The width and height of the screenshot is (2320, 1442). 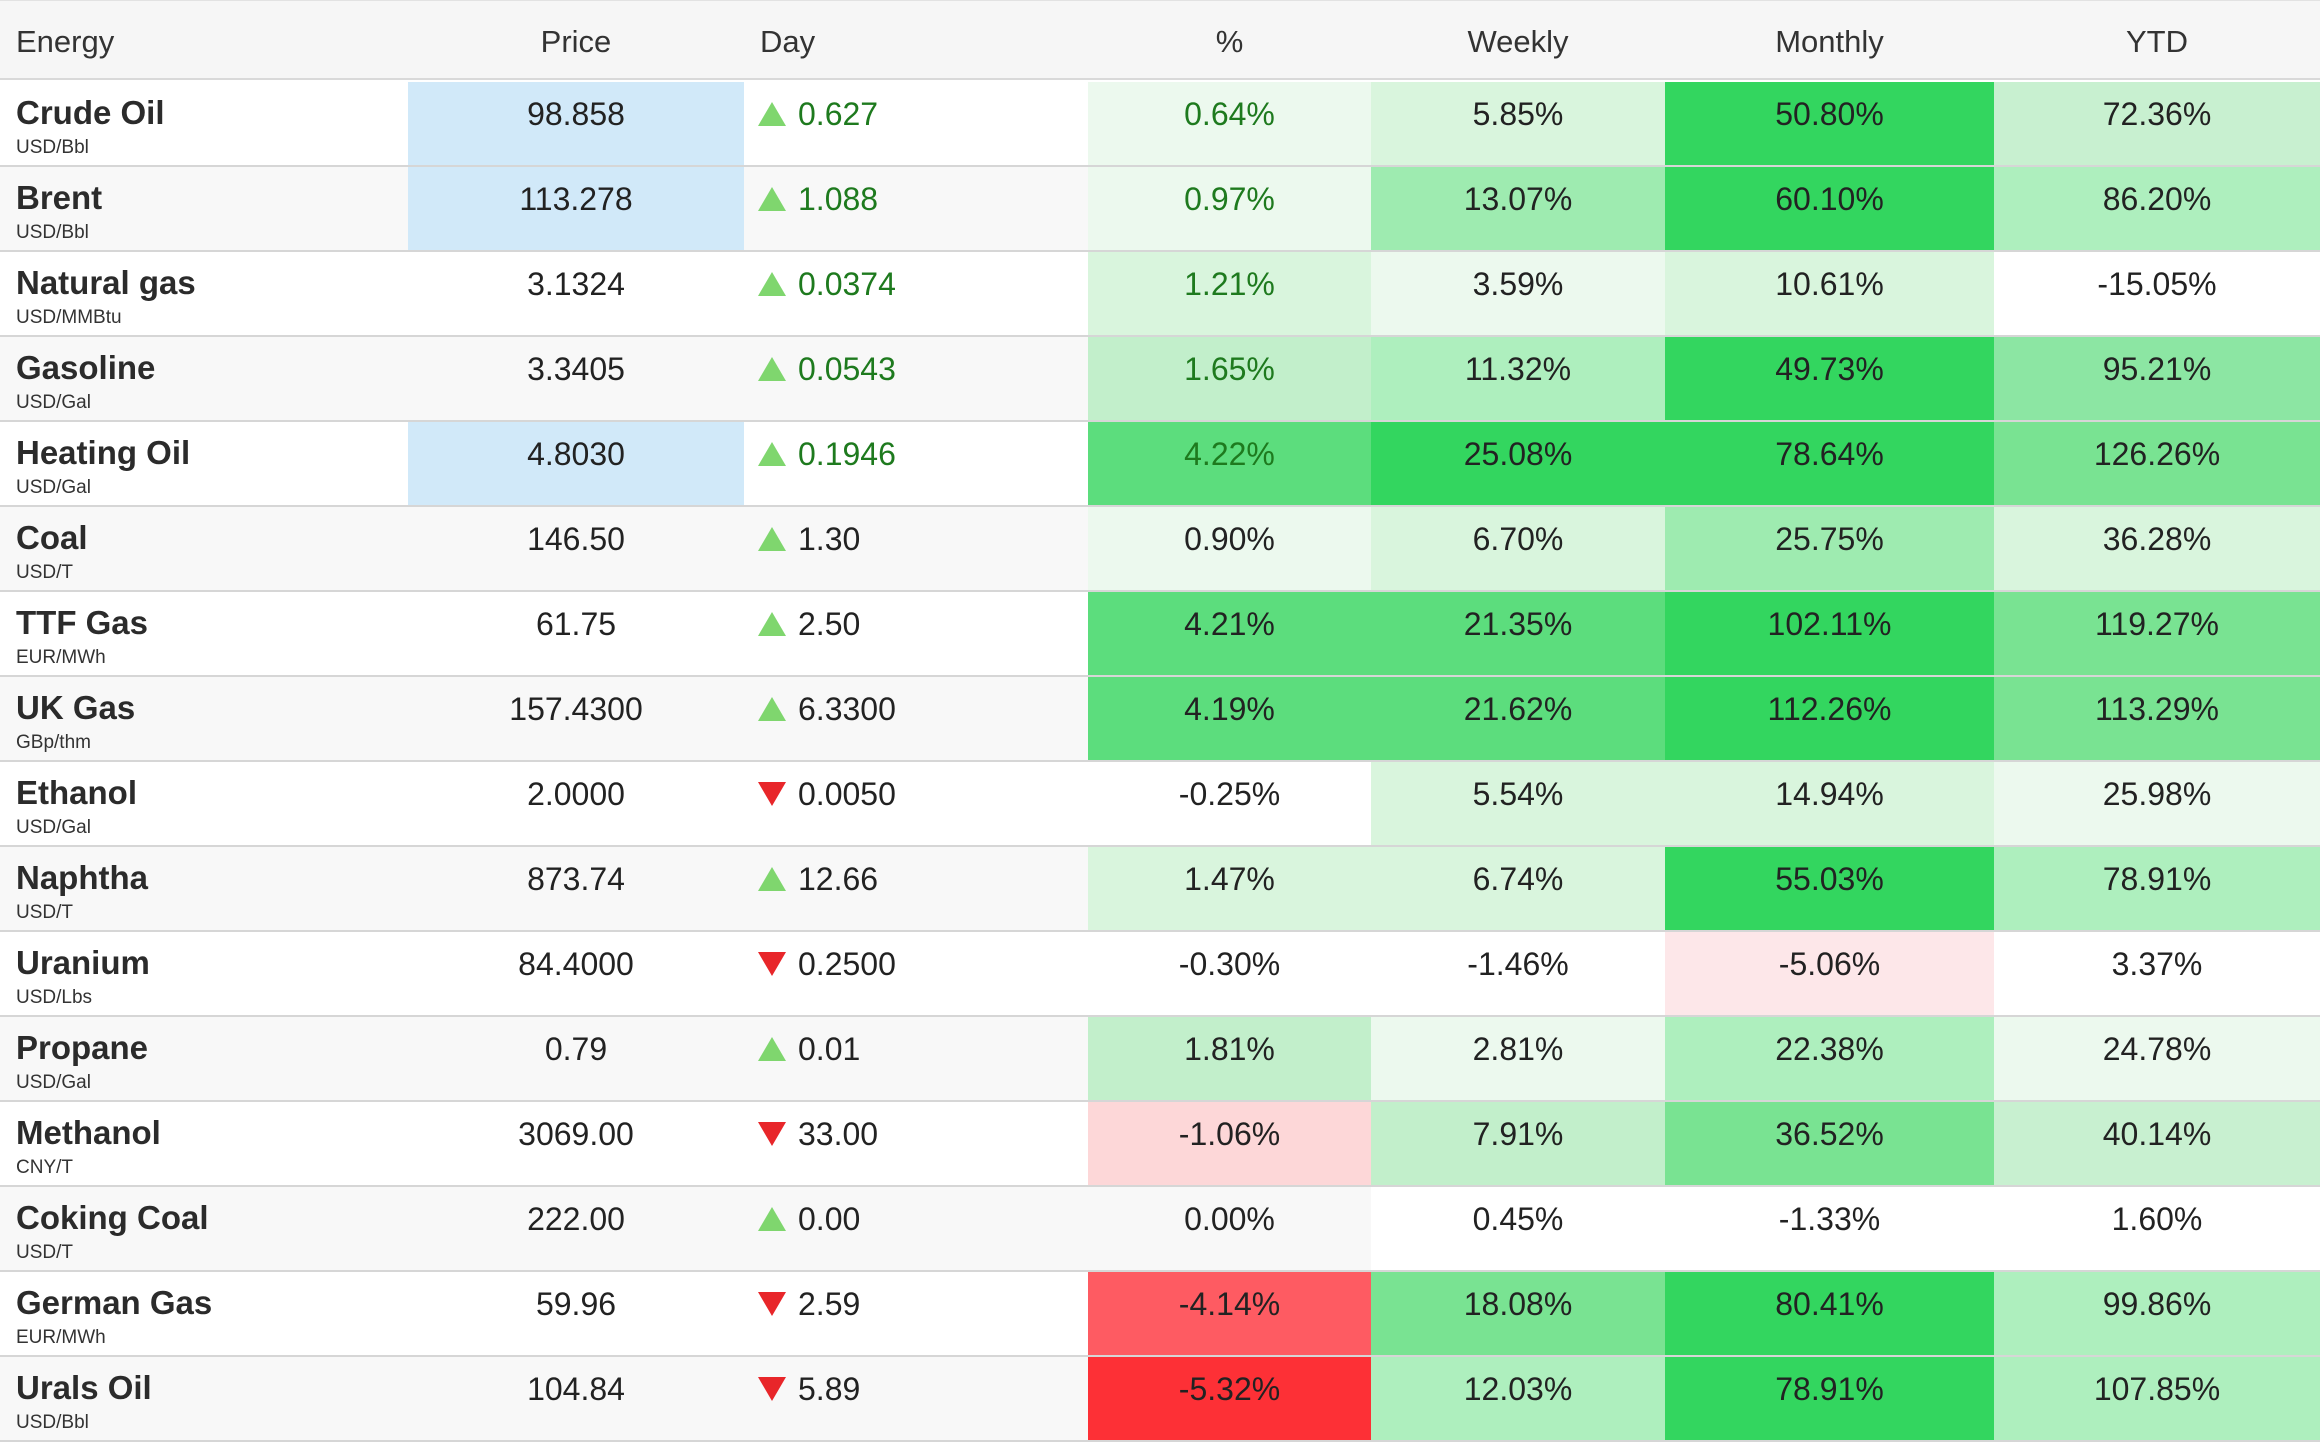 I want to click on instrument-unit: USD/Bbl, so click(x=52, y=1422).